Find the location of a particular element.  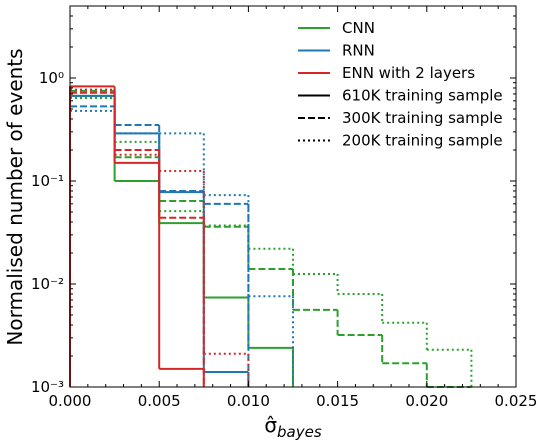

y-tick-label: 10⁰ is located at coordinates (51, 78).